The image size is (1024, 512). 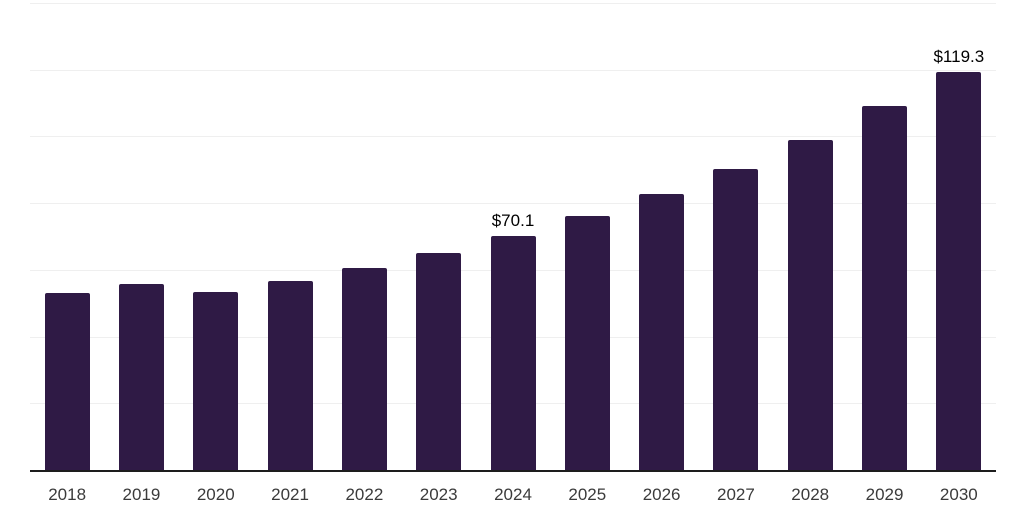 I want to click on bar-2020, so click(x=216, y=381).